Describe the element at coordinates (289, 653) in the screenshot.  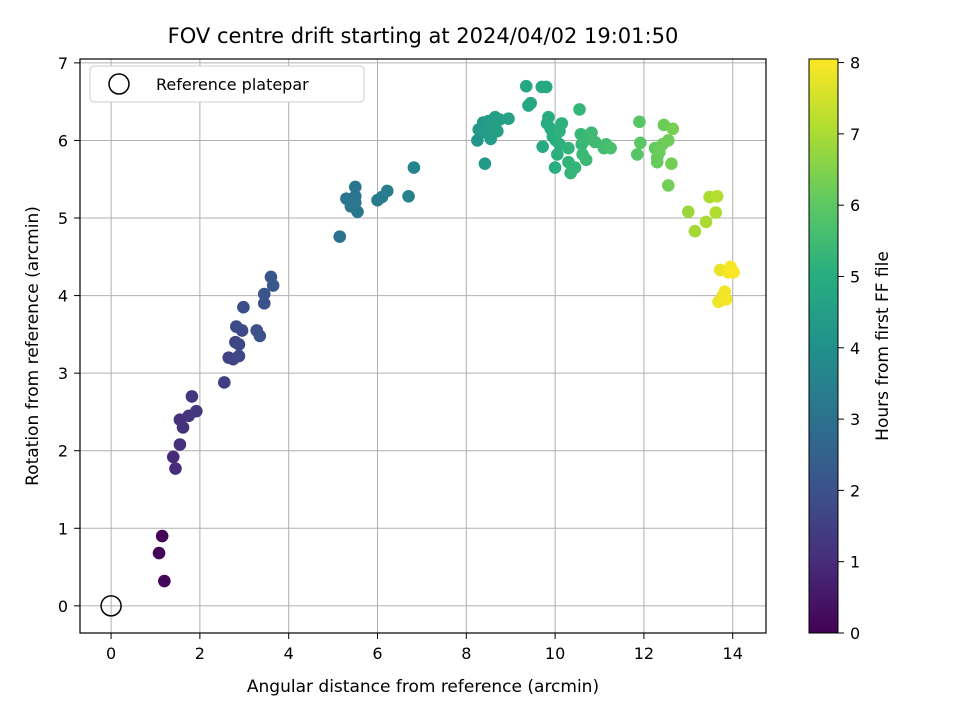
I see `x-tick-label: 4` at that location.